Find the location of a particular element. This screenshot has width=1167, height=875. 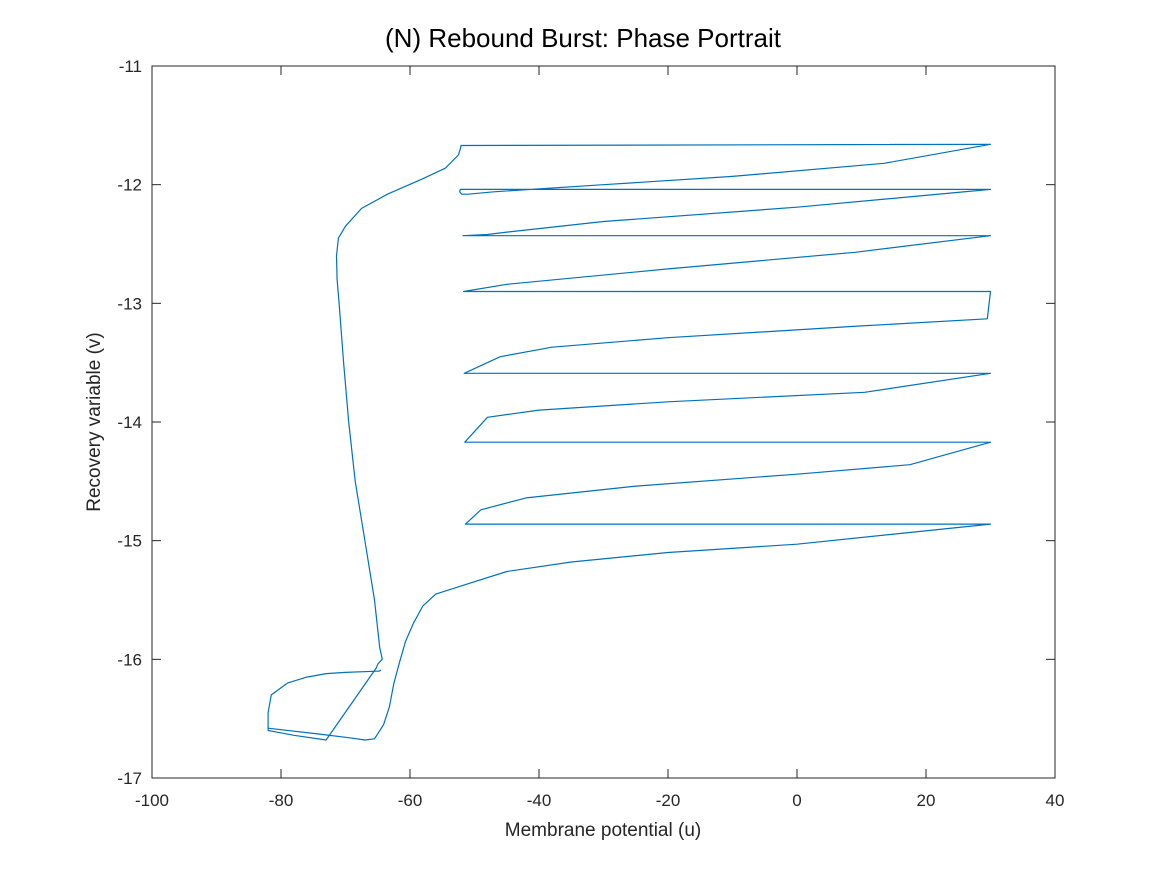

x-tick-label: 40 is located at coordinates (1055, 800).